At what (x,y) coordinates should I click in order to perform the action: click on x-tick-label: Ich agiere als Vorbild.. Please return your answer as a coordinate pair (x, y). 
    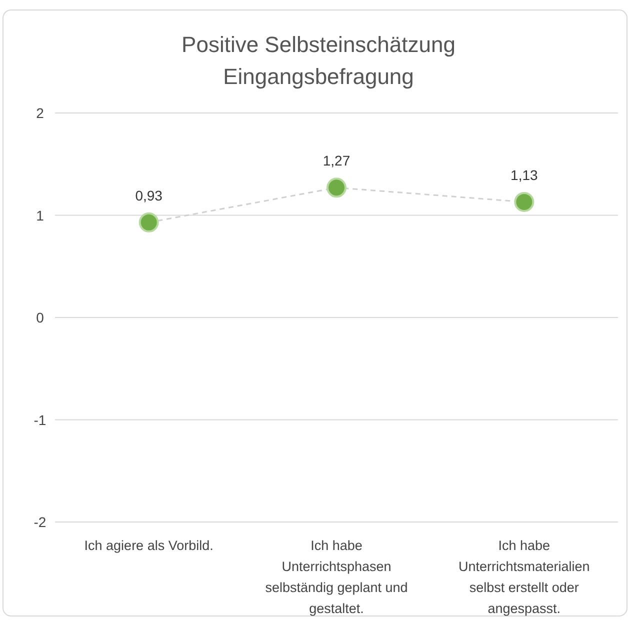
    Looking at the image, I should click on (149, 545).